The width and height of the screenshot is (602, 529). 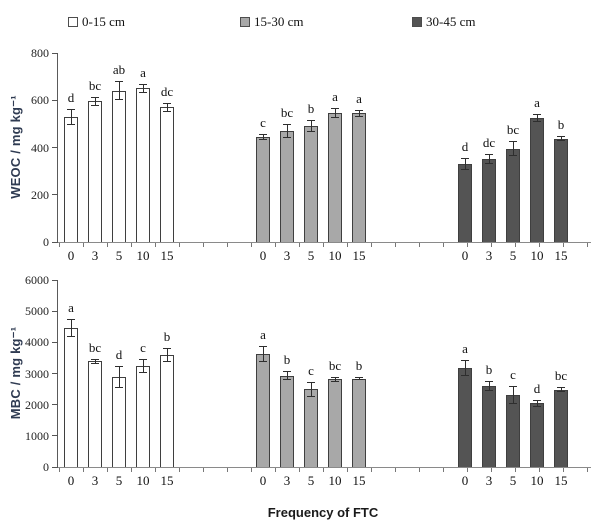 What do you see at coordinates (465, 480) in the screenshot?
I see `x-tick-label: 0` at bounding box center [465, 480].